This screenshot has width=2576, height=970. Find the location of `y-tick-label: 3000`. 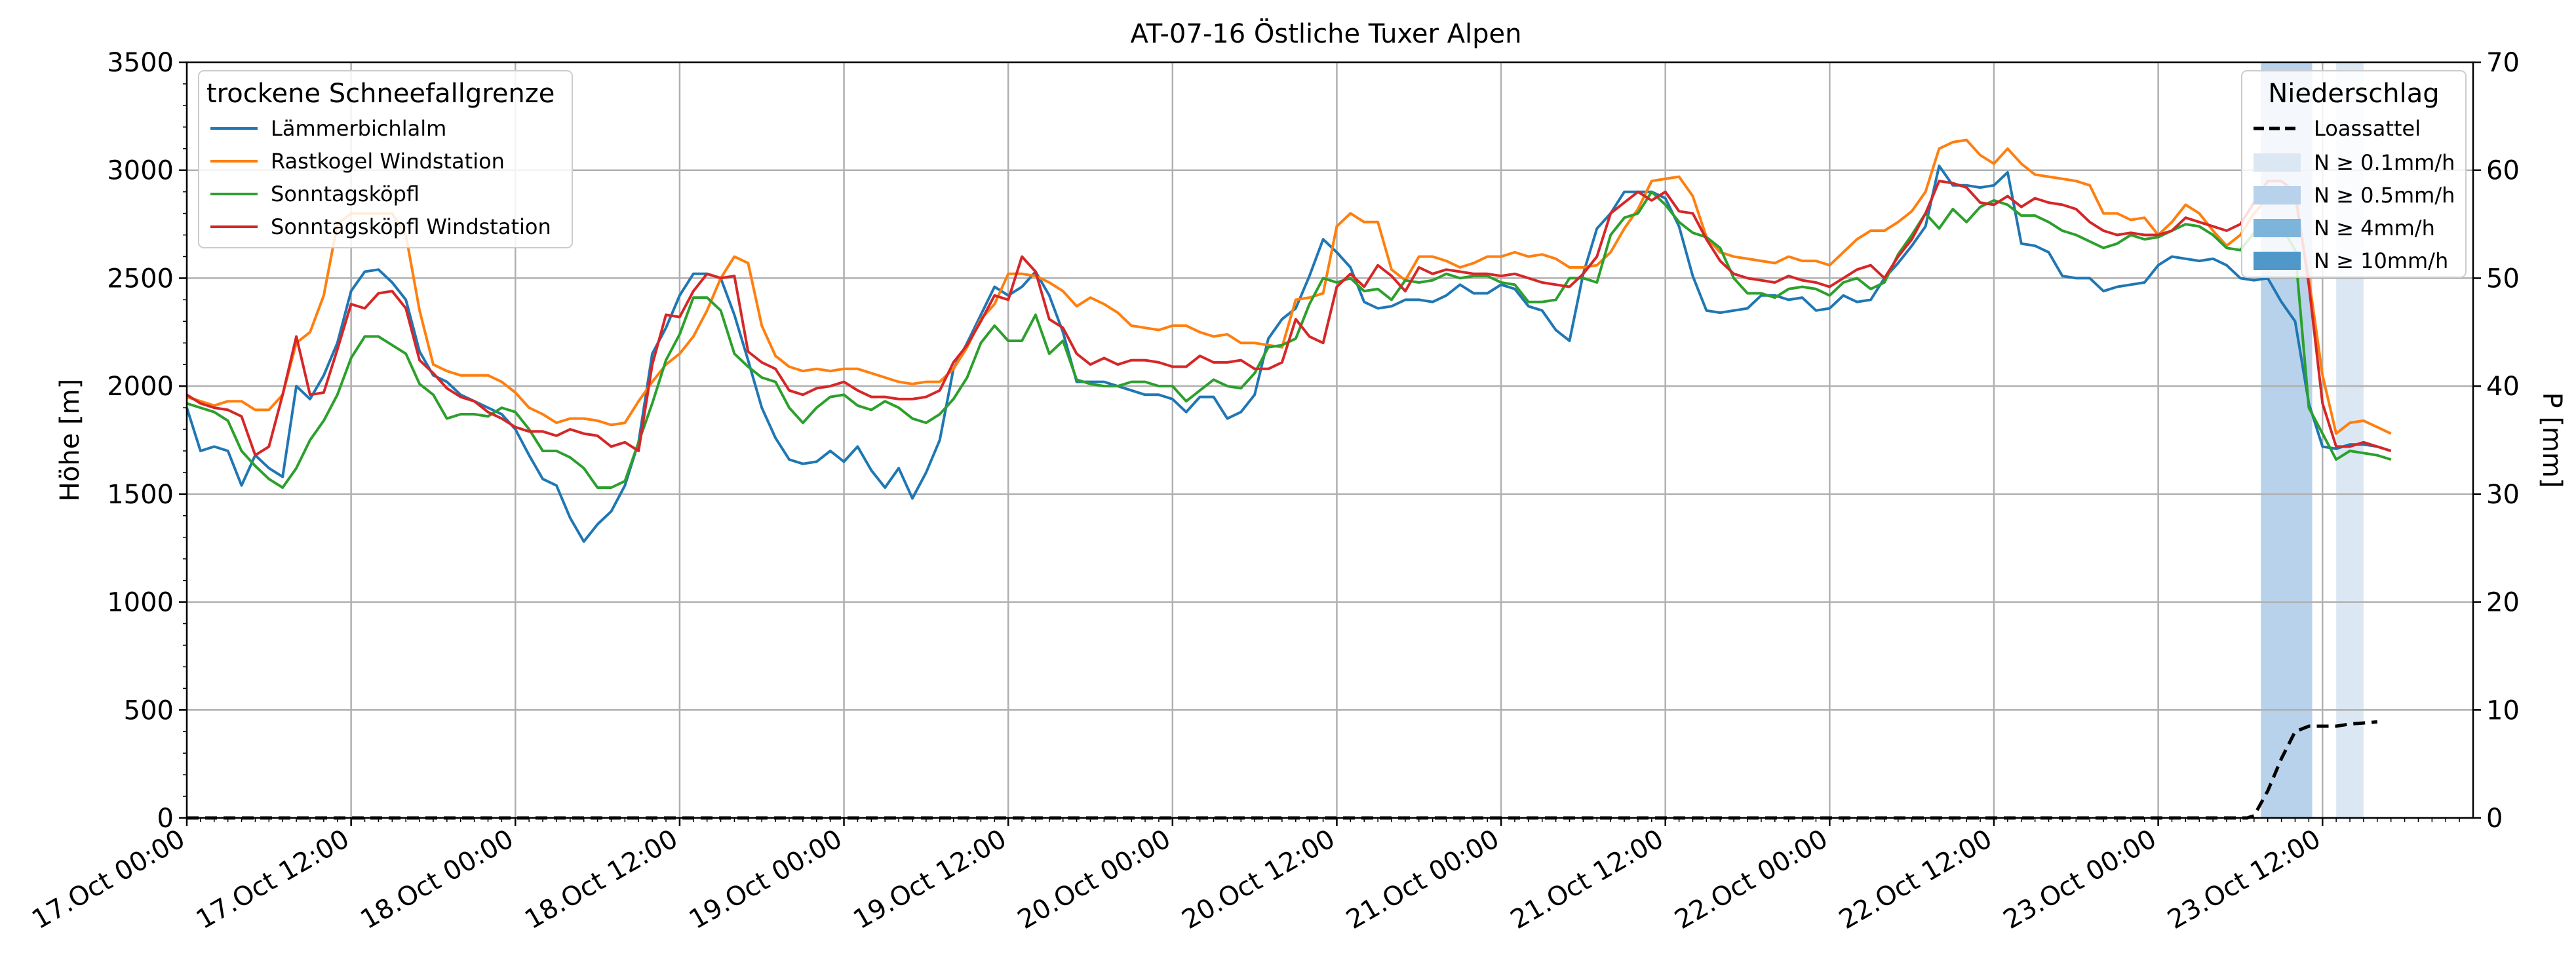

y-tick-label: 3000 is located at coordinates (140, 171).